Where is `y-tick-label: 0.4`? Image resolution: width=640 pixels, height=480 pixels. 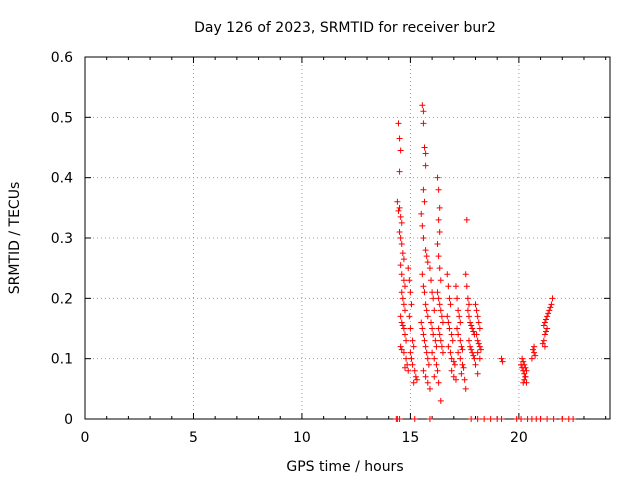
y-tick-label: 0.4 is located at coordinates (62, 179).